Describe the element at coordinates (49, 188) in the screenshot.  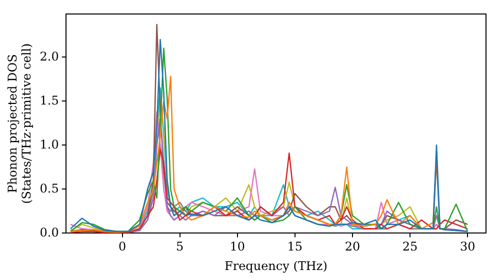
I see `y-tick-label: 0.5` at that location.